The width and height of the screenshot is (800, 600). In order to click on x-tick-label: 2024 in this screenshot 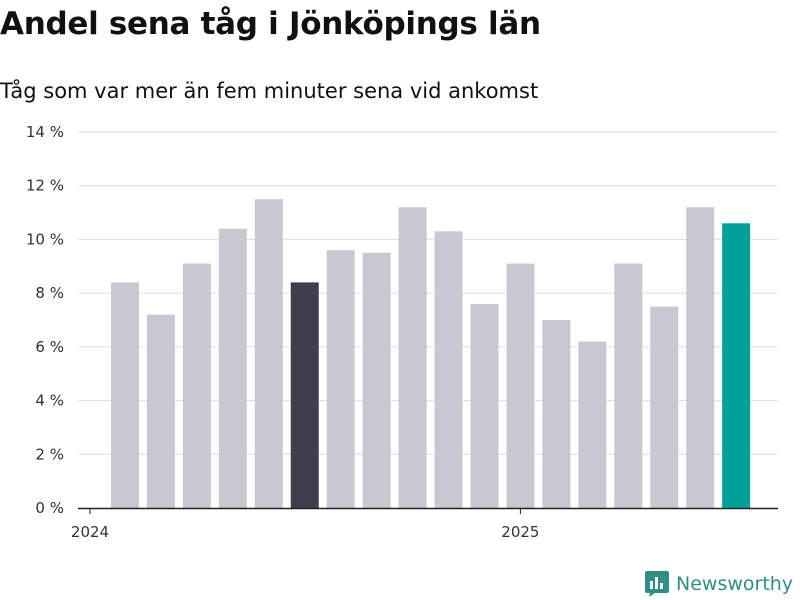, I will do `click(90, 532)`.